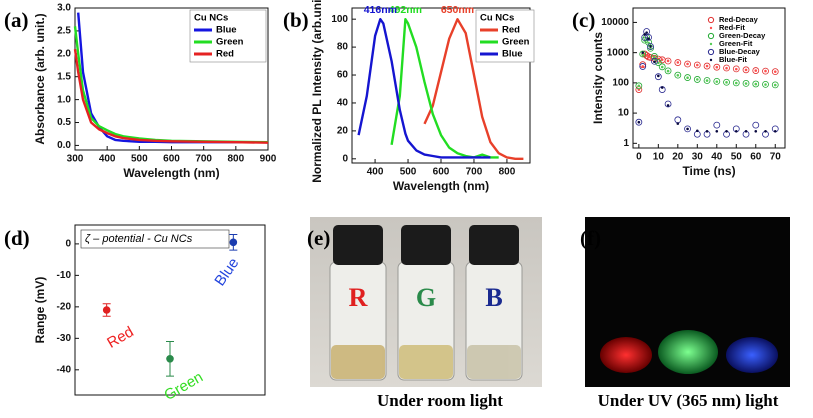  Describe the element at coordinates (343, 75) in the screenshot. I see `y-tick-label: 60` at that location.